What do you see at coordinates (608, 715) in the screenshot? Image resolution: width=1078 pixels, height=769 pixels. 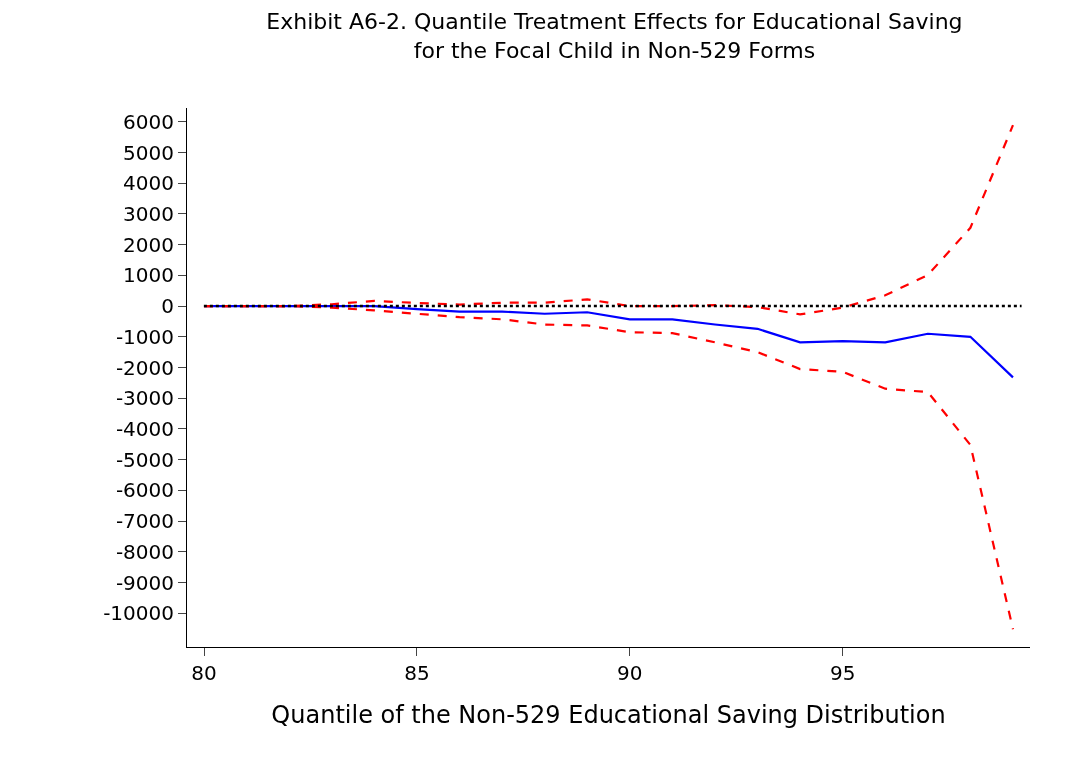 I see `x-axis-title: Quantile of the Non-529 Educational Saving Distribution` at bounding box center [608, 715].